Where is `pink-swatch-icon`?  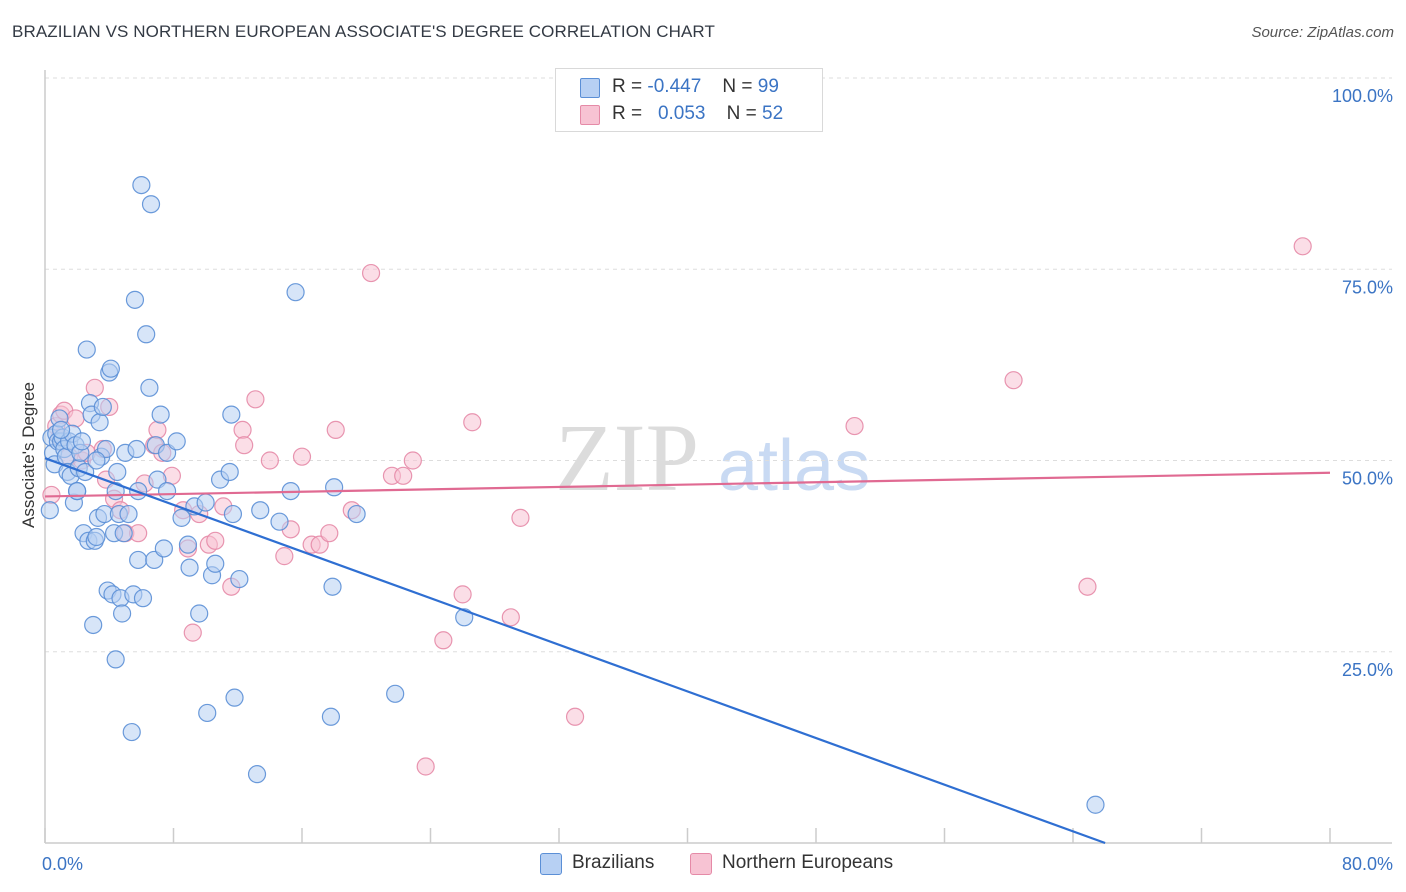
pink-swatch-icon is located at coordinates (590, 115).